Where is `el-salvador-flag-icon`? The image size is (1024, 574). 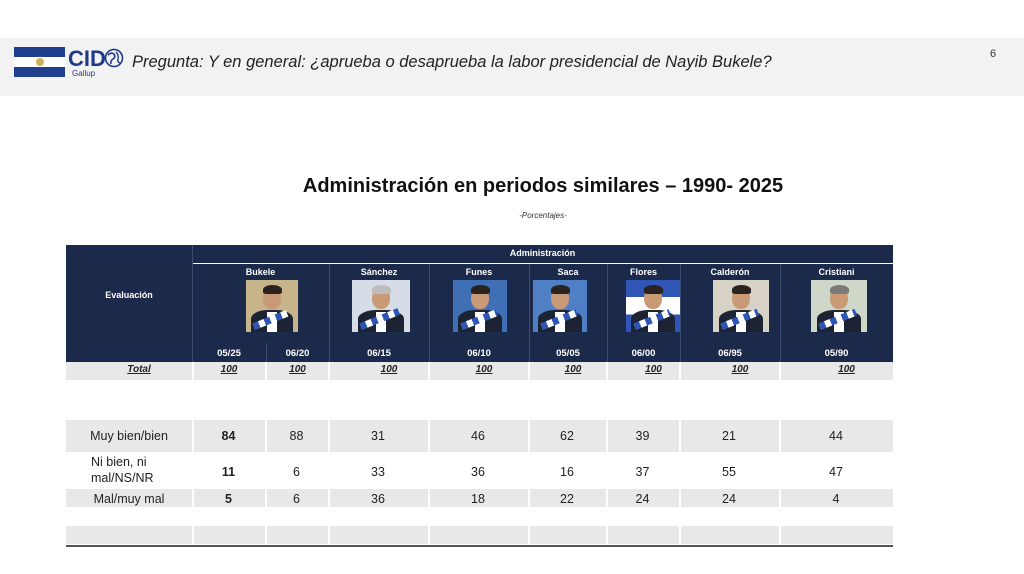 el-salvador-flag-icon is located at coordinates (39, 62).